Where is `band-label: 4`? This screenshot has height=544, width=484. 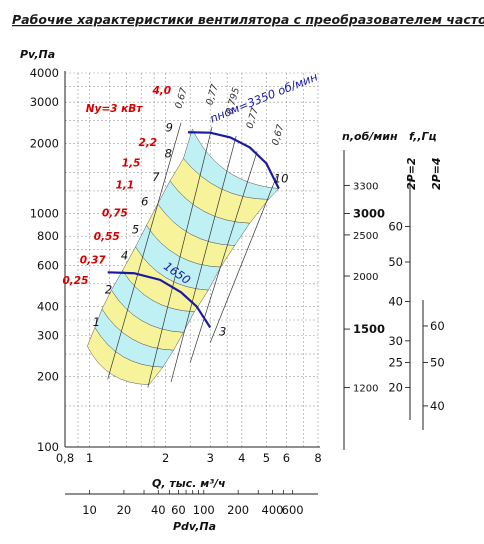
band-label: 4 is located at coordinates (124, 256).